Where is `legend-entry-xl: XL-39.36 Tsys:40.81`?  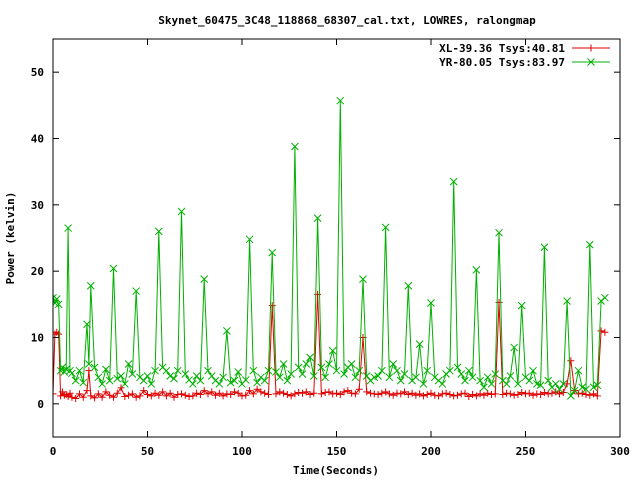 legend-entry-xl: XL-39.36 Tsys:40.81 is located at coordinates (524, 48).